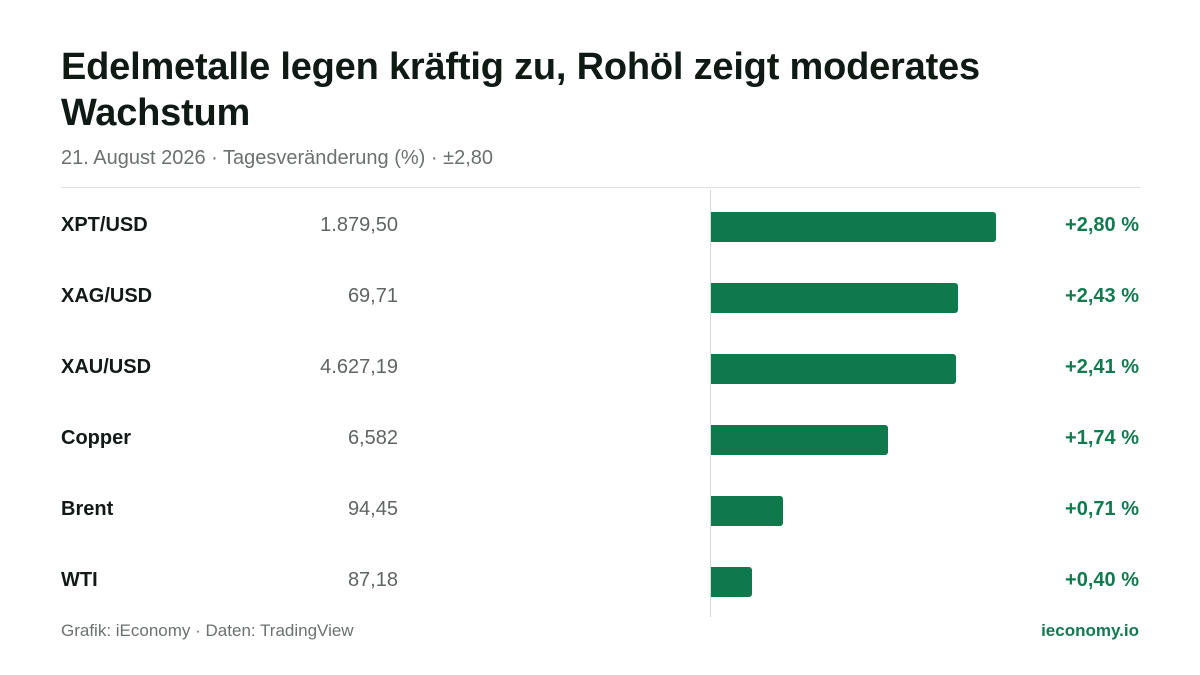 The image size is (1200, 675). Describe the element at coordinates (96, 438) in the screenshot. I see `row-label: Copper` at that location.